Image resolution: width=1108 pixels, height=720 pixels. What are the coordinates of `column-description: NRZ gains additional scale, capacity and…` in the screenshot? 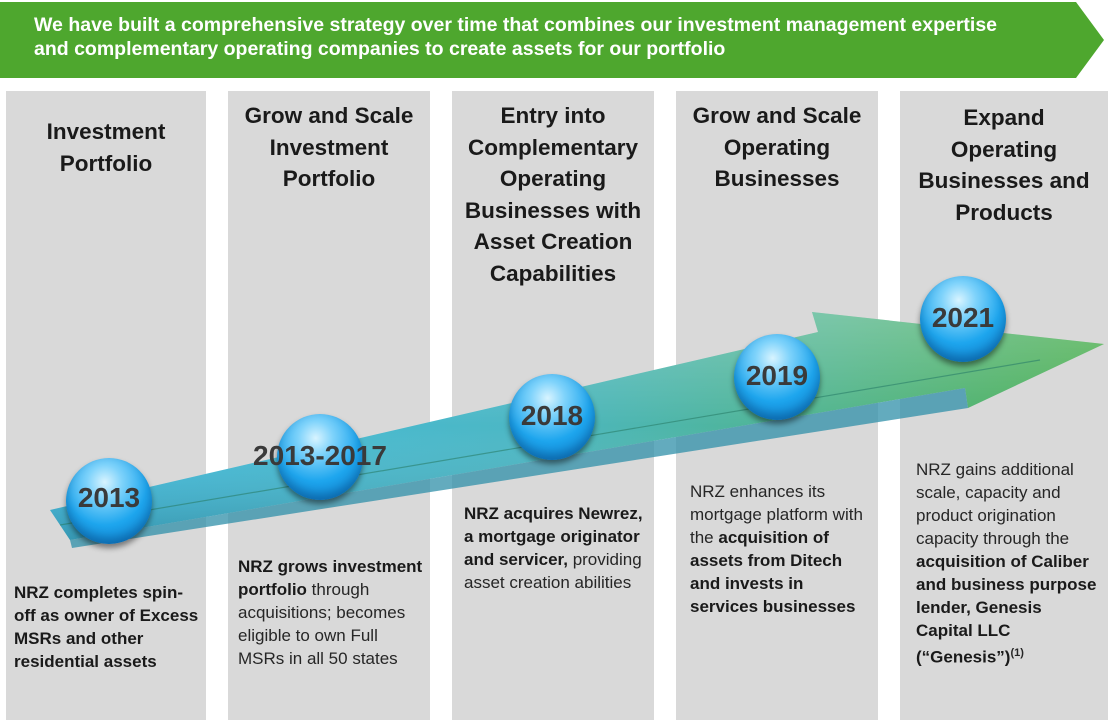 It's located at (1008, 563).